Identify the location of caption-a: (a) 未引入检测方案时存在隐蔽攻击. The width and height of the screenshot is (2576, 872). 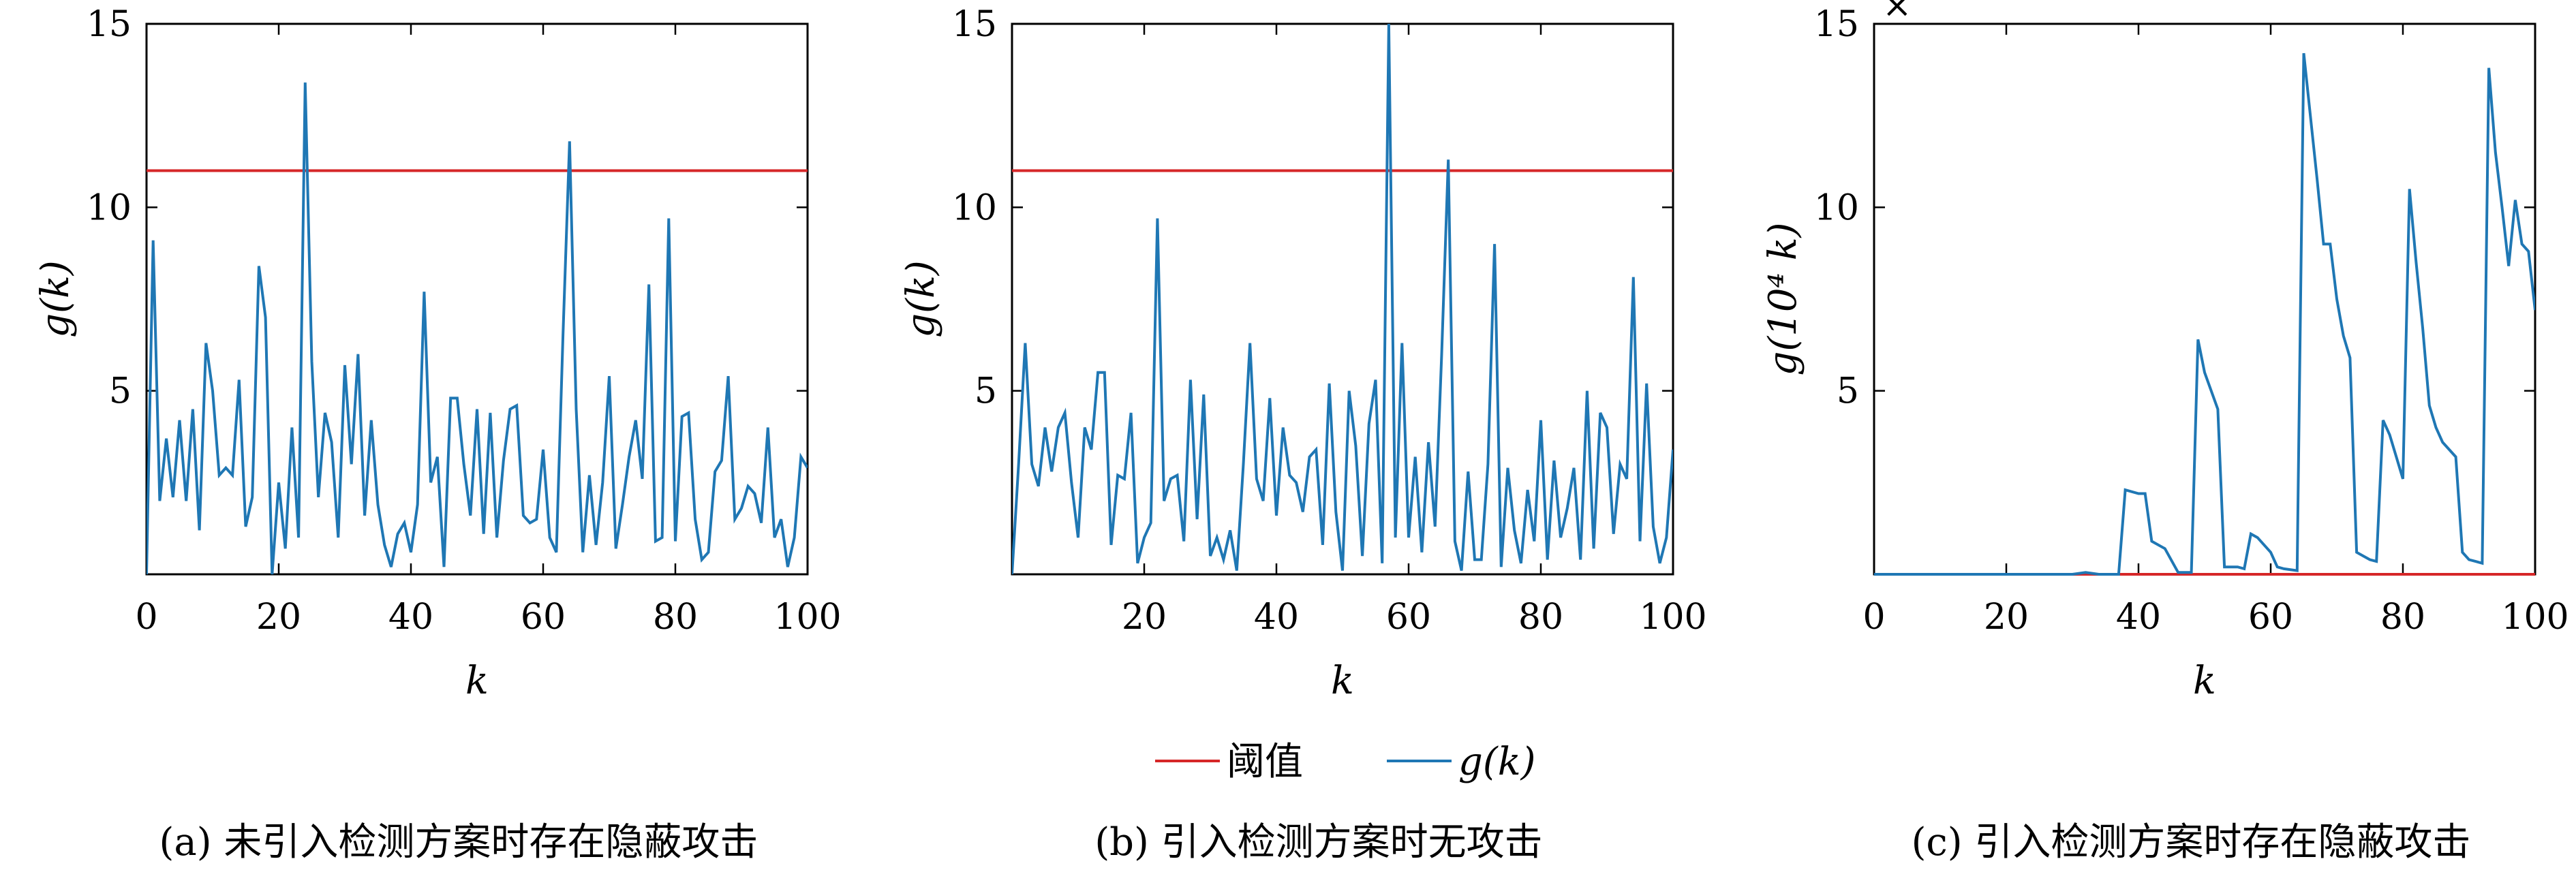
(458, 843).